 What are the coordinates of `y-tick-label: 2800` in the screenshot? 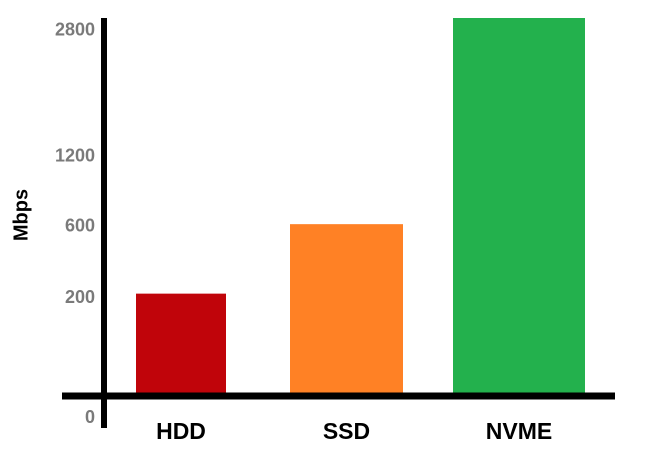 It's located at (75, 30).